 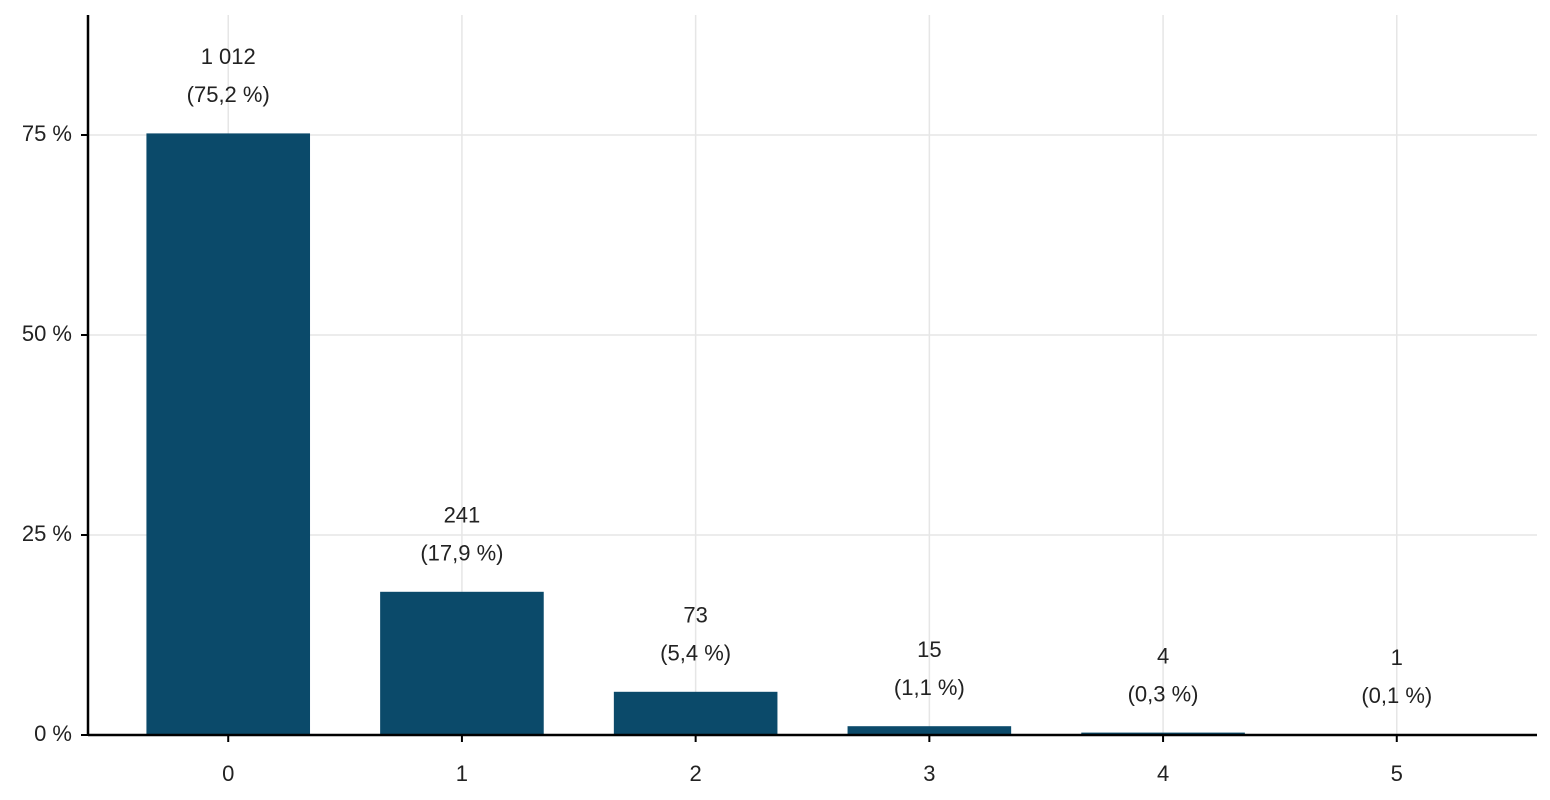 I want to click on value-label: (17,9 %), so click(x=461, y=553).